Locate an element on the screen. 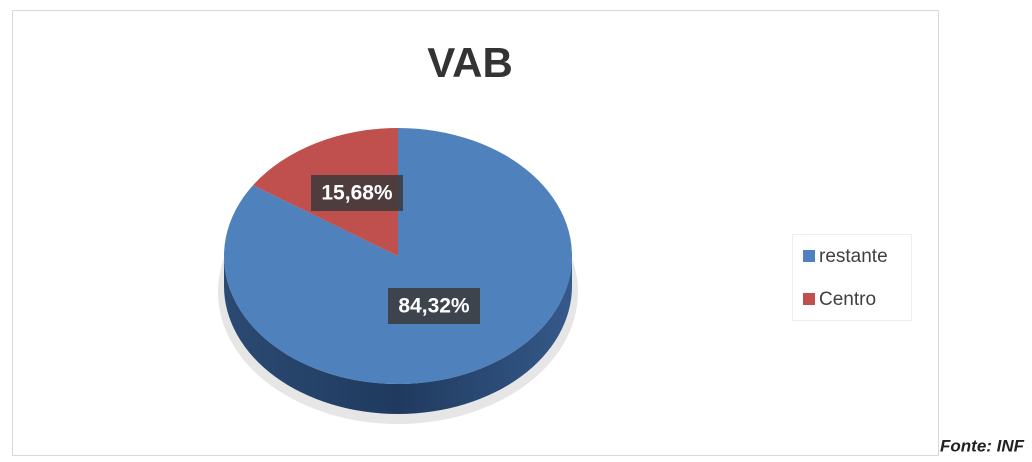 The height and width of the screenshot is (462, 1032). data-label: 84,32% is located at coordinates (434, 306).